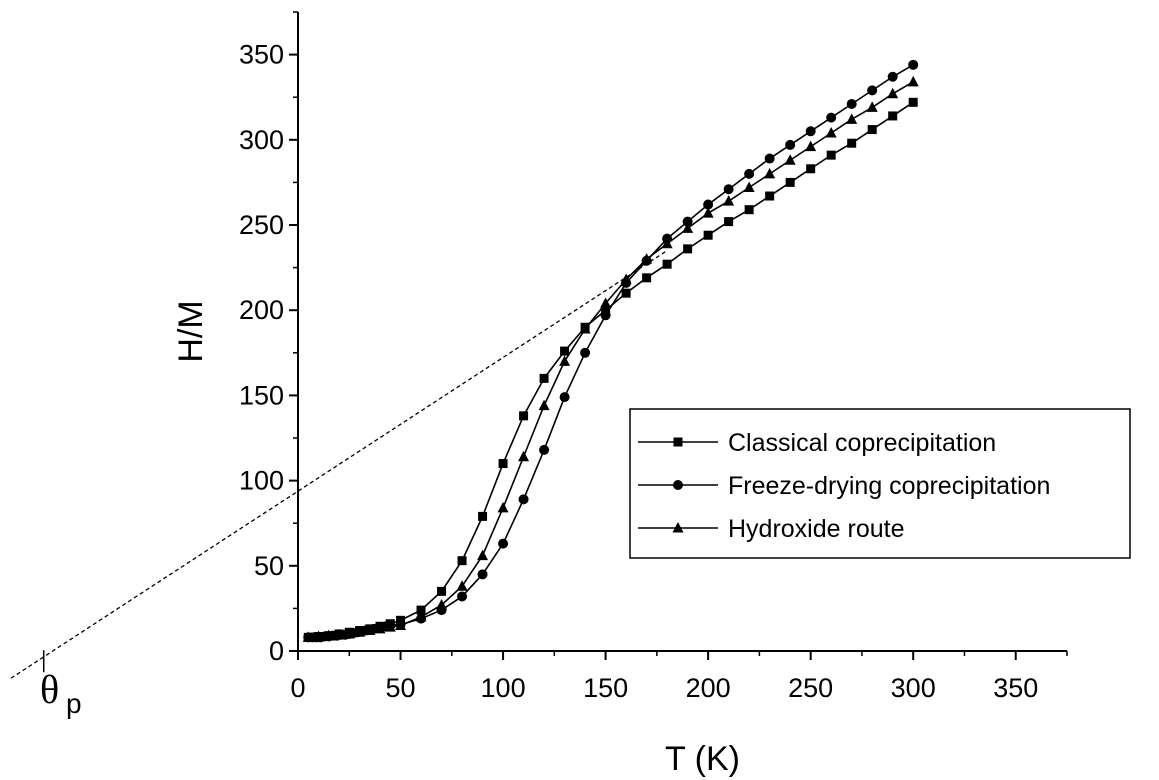  Describe the element at coordinates (862, 443) in the screenshot. I see `legend-label: Classical coprecipitation` at that location.